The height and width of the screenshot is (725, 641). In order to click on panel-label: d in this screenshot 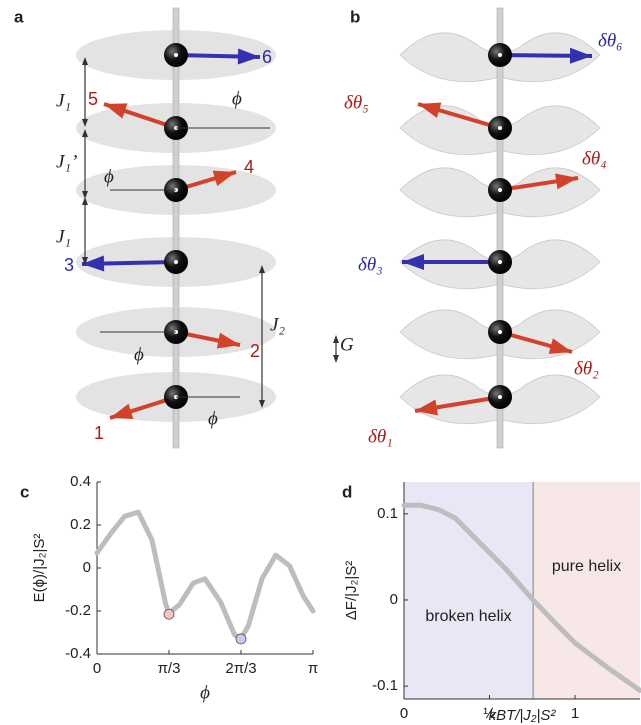, I will do `click(347, 491)`.